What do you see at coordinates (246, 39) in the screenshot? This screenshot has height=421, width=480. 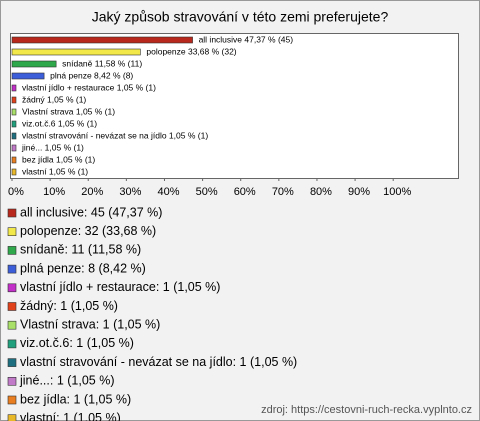 I see `value-label: all inclusive 47,37 % (45)` at bounding box center [246, 39].